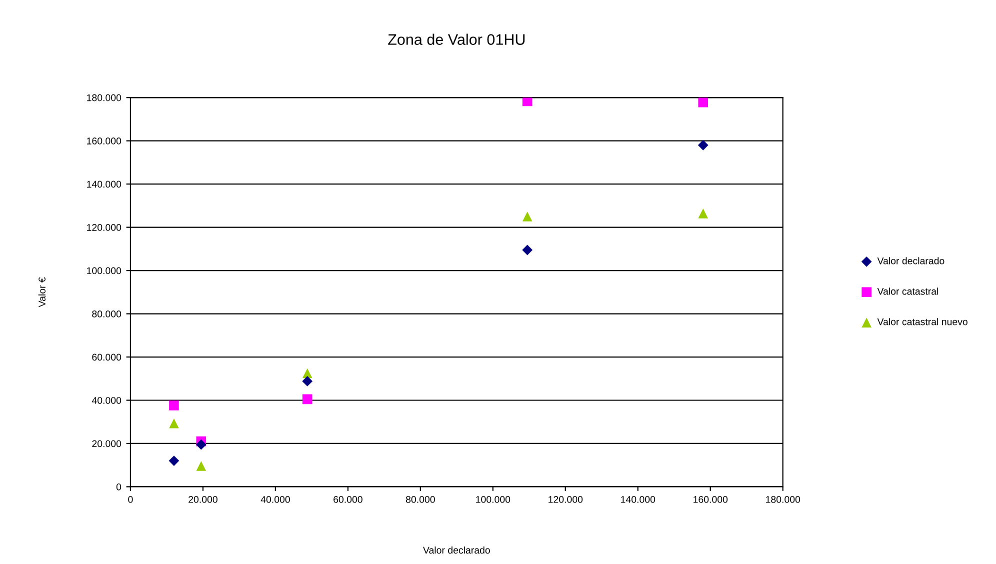 Image resolution: width=996 pixels, height=564 pixels. What do you see at coordinates (42, 292) in the screenshot?
I see `y-axis-title: Valor €` at bounding box center [42, 292].